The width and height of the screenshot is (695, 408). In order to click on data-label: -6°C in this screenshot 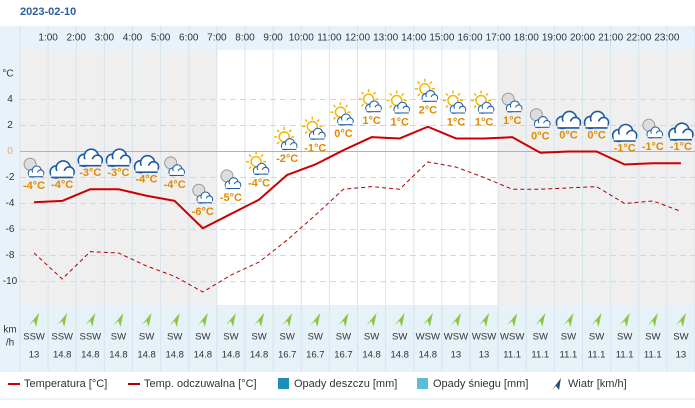, I will do `click(203, 212)`.